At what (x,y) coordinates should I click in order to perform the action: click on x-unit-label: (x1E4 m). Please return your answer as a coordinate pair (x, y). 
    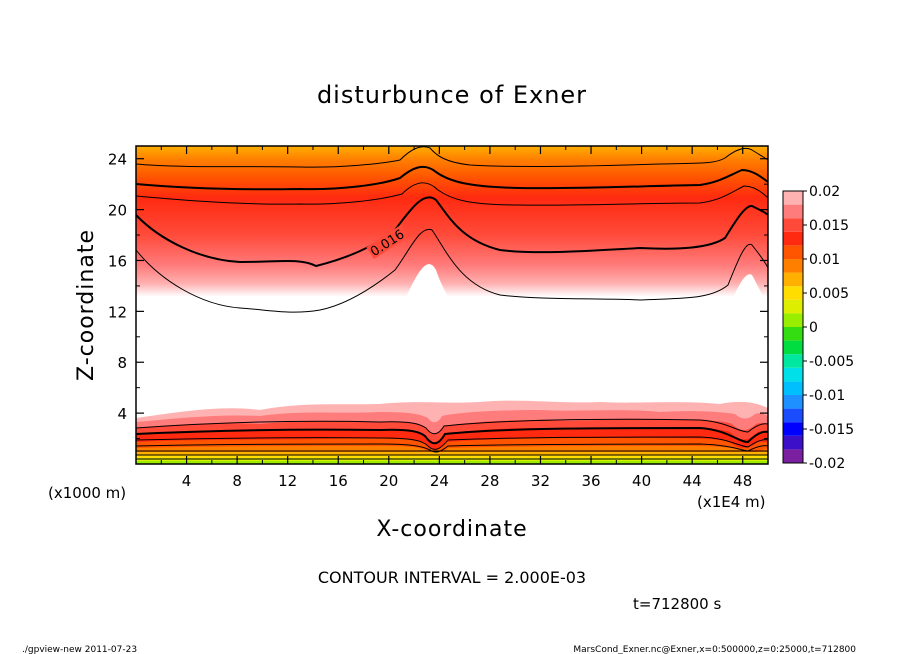
    Looking at the image, I should click on (731, 502).